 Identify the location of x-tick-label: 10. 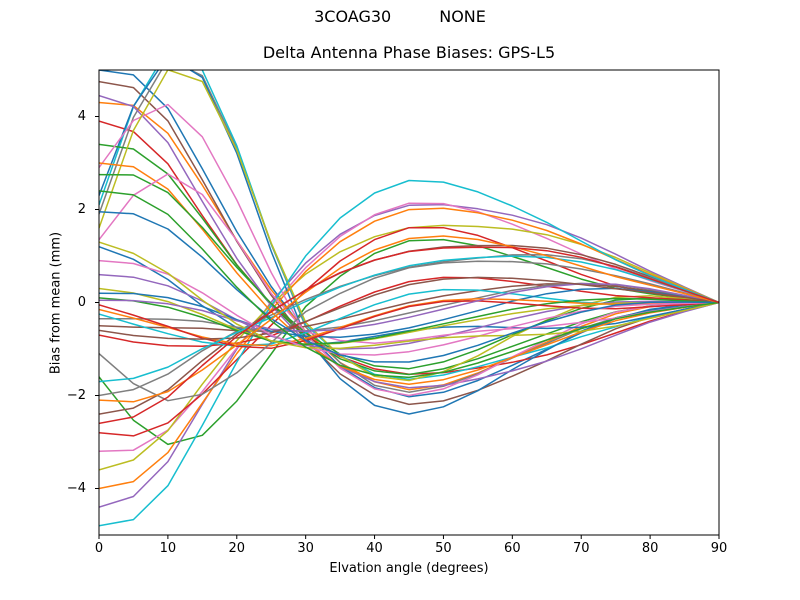
(168, 548).